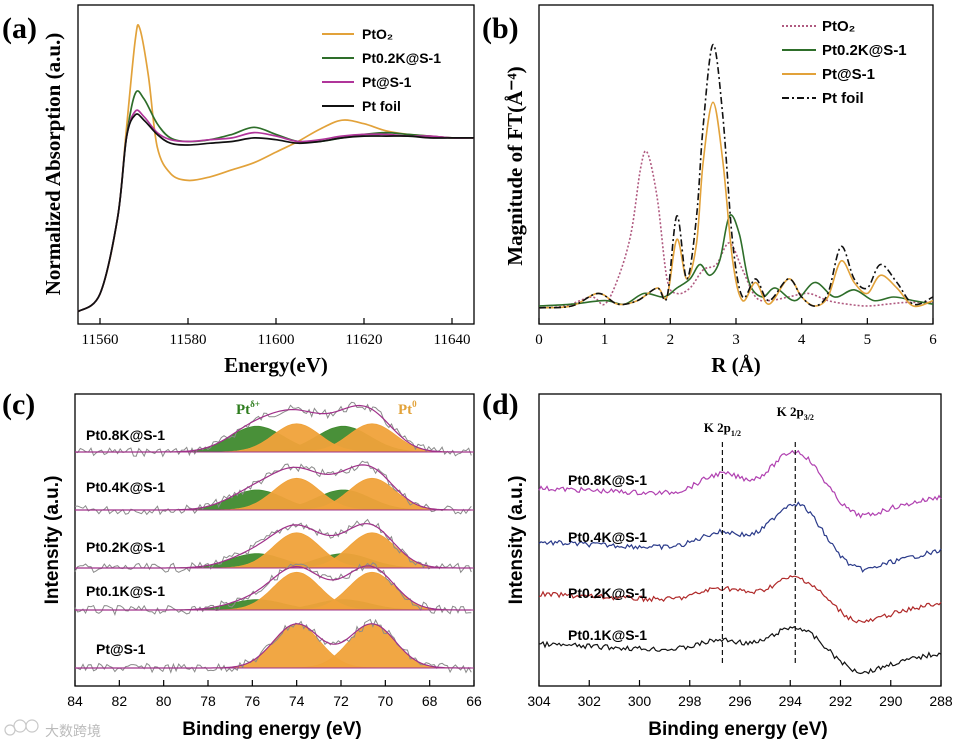 This screenshot has width=959, height=747. Describe the element at coordinates (933, 340) in the screenshot. I see `x-tick-label: 6` at that location.